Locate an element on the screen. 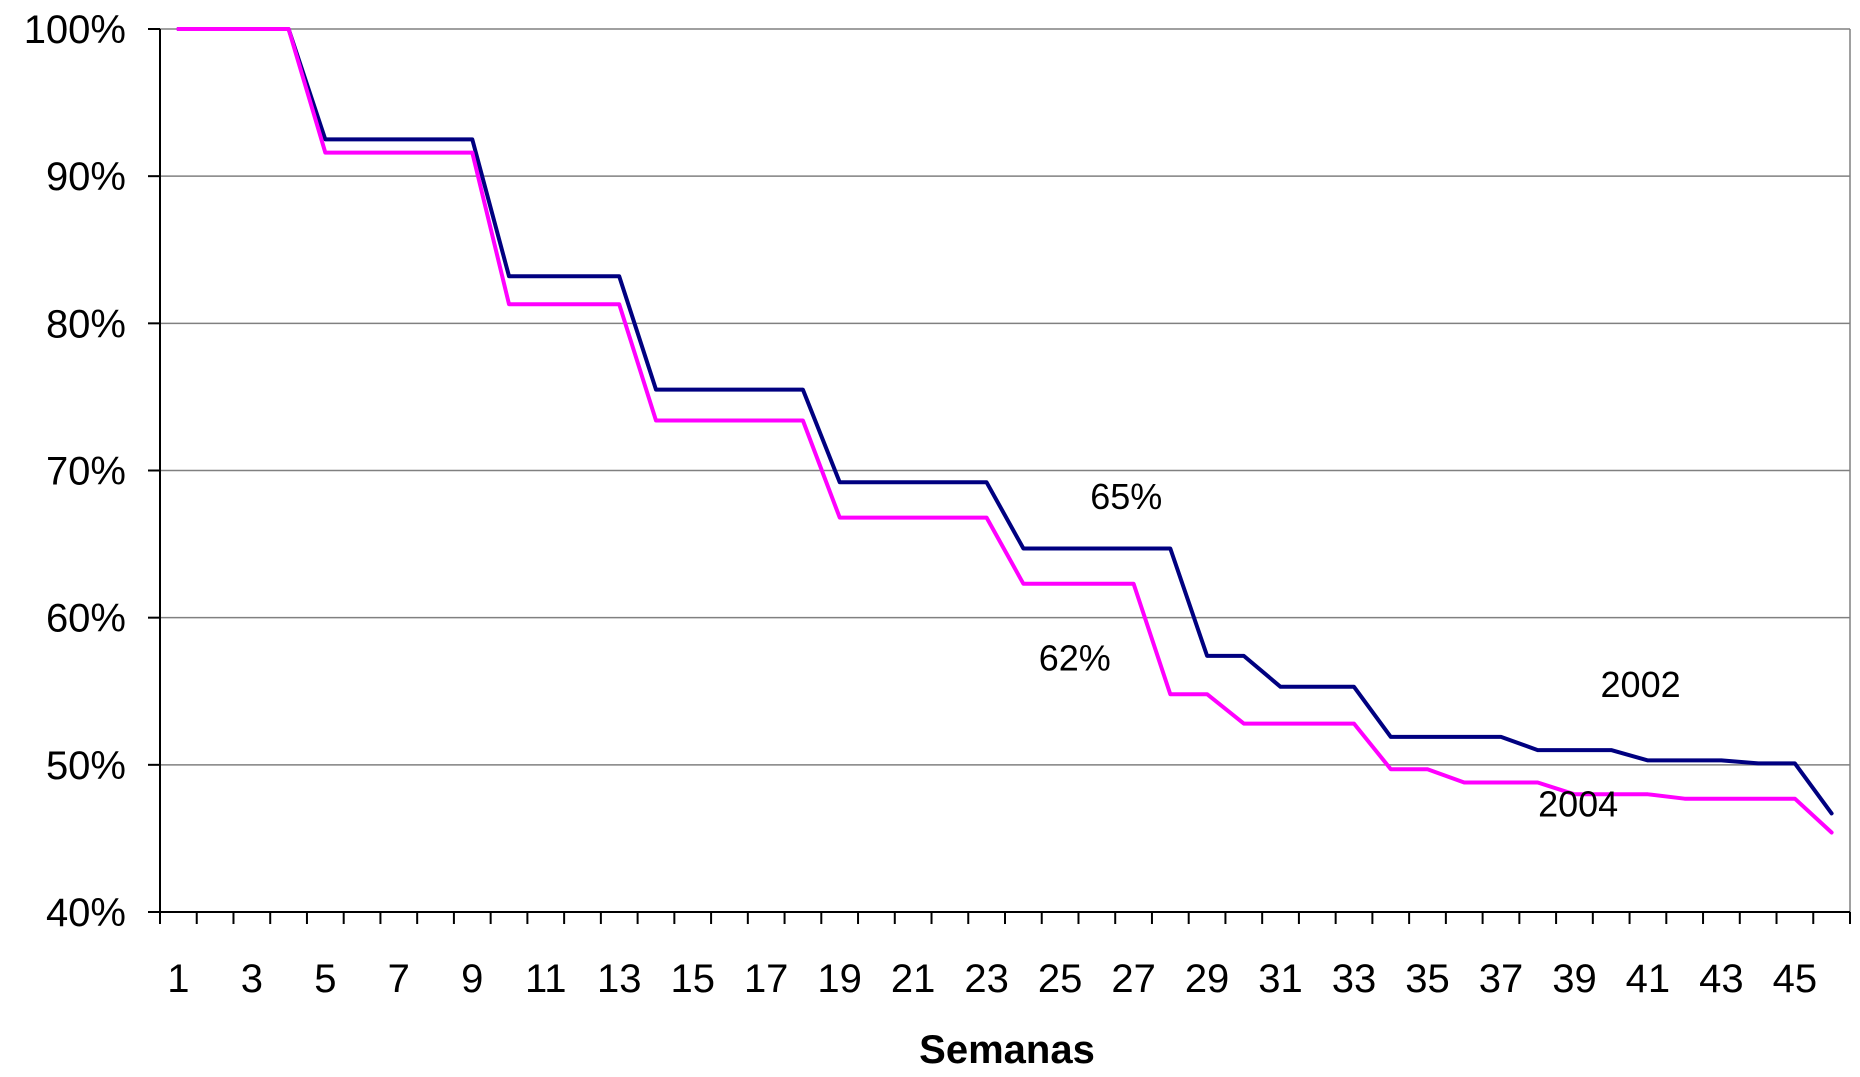 The height and width of the screenshot is (1077, 1860). x-tick-label: 17 is located at coordinates (766, 979).